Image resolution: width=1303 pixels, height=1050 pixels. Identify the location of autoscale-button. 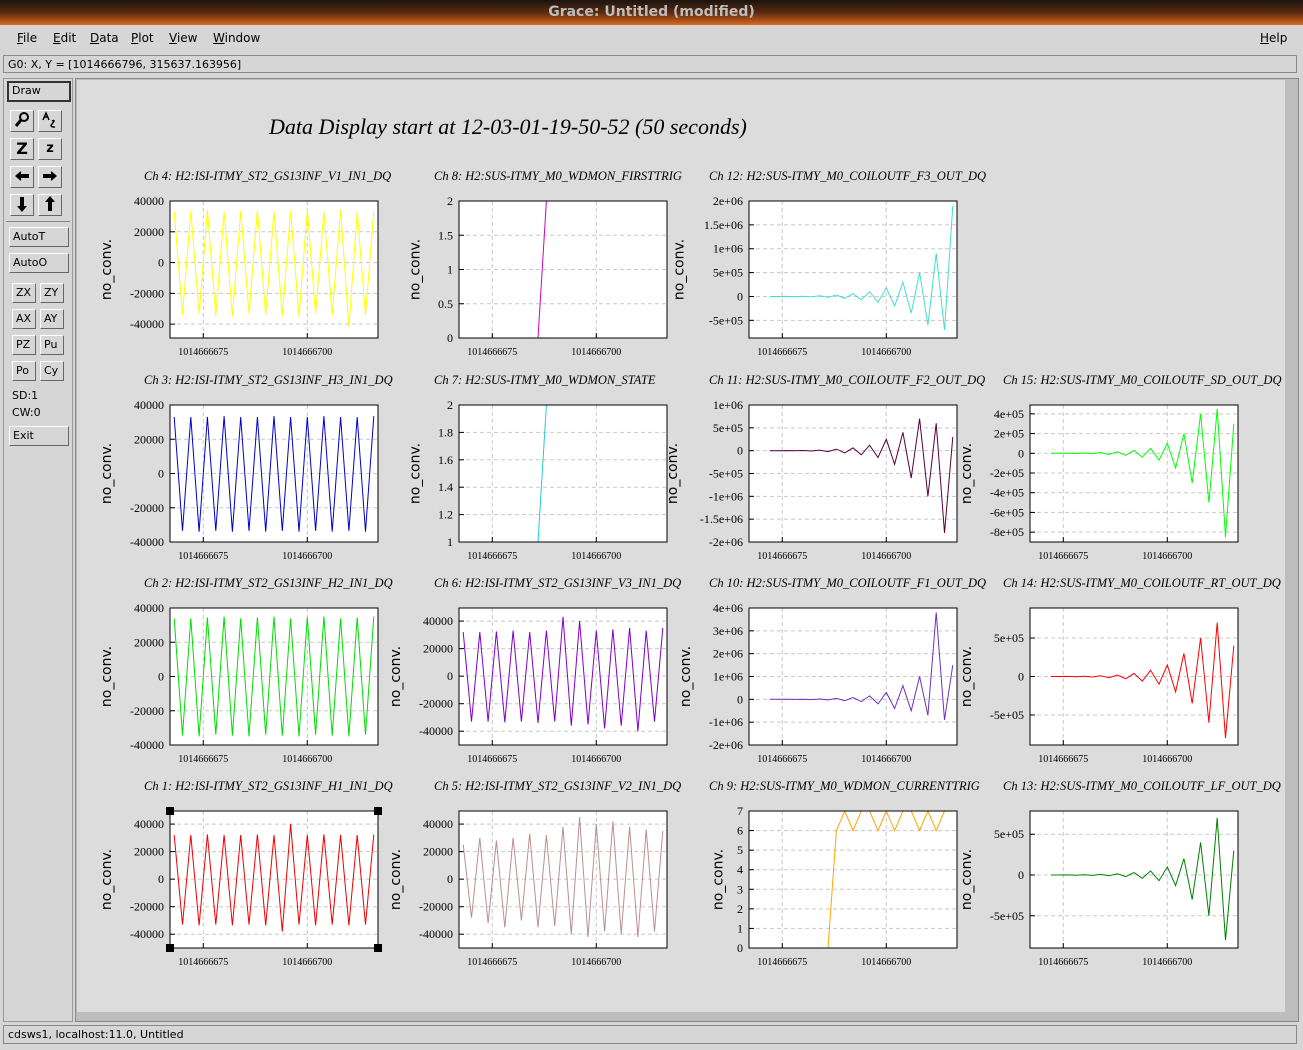
(50, 121).